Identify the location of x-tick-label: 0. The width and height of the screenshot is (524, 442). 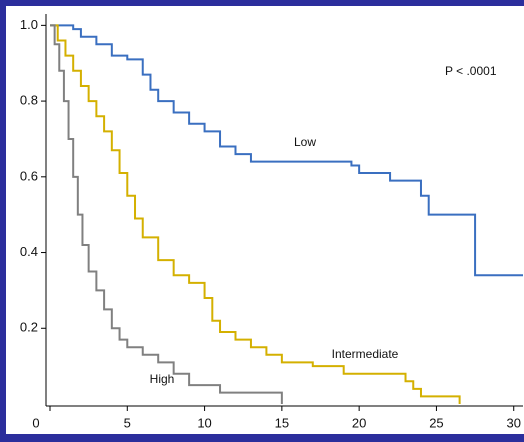
(35, 422).